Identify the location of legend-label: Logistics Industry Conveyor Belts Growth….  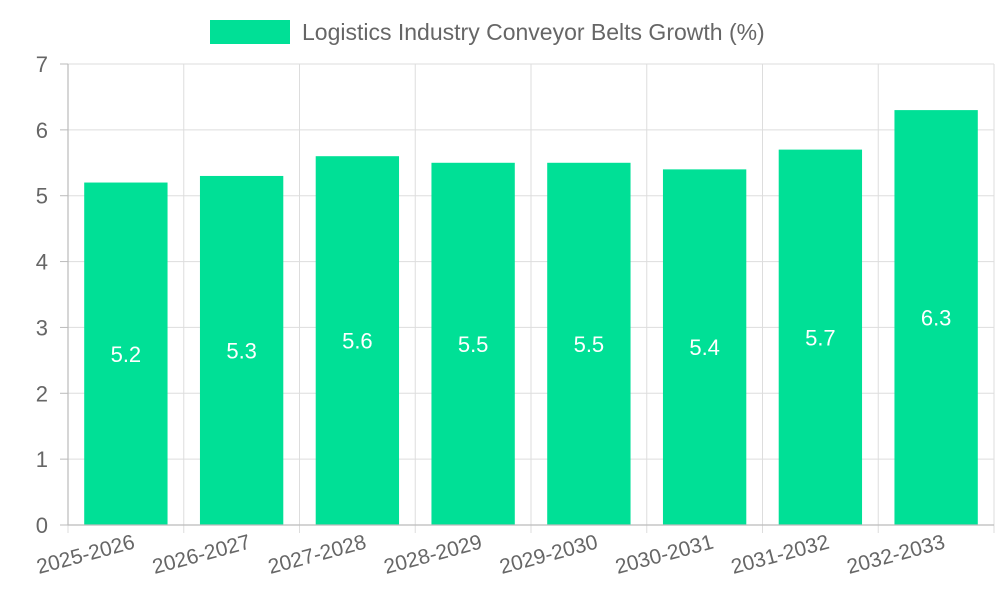
(533, 32).